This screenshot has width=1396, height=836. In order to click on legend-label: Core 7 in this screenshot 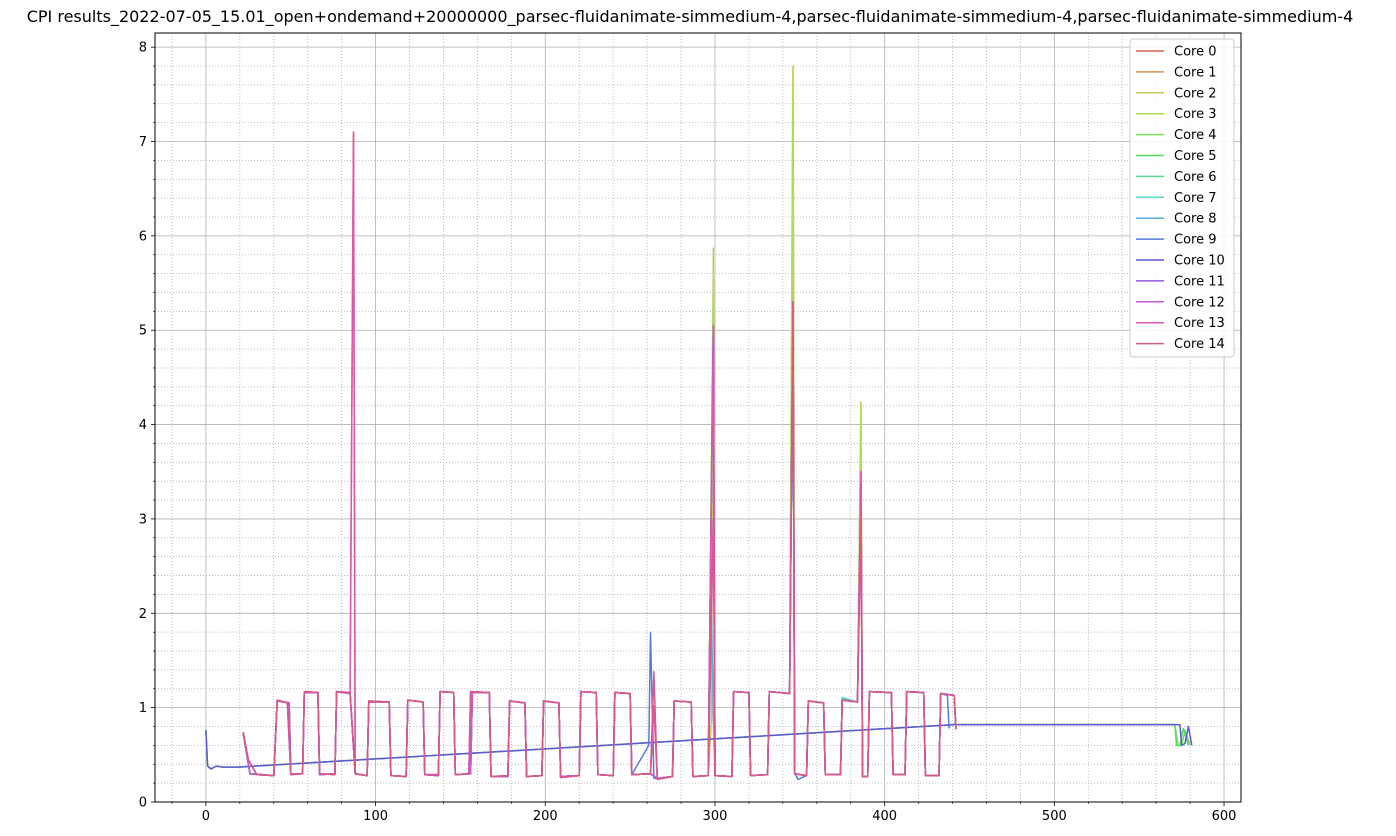, I will do `click(1195, 198)`.